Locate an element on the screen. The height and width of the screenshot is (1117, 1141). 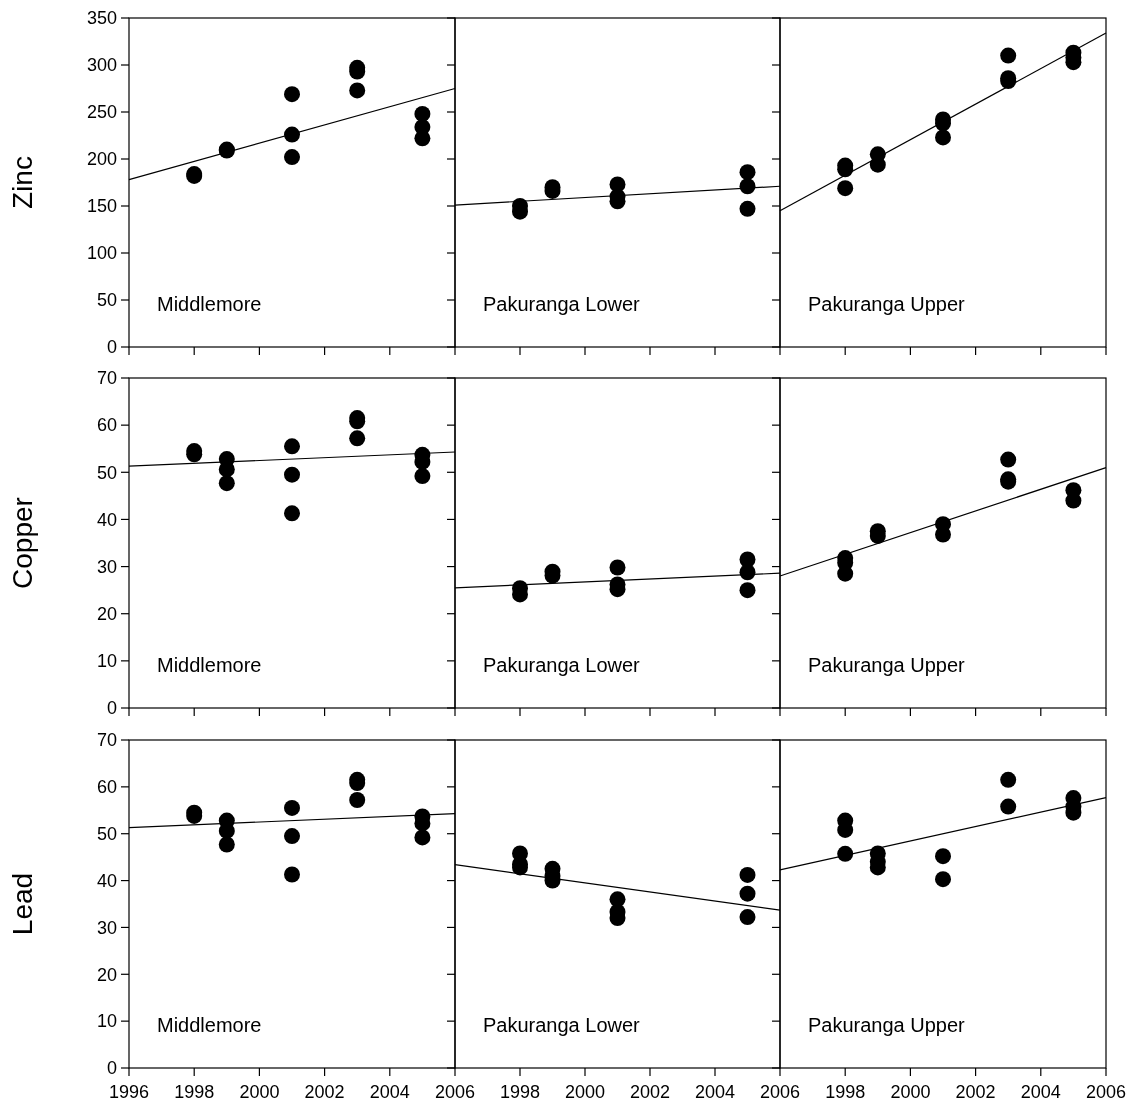
y-tick-label: 300 is located at coordinates (101, 65).